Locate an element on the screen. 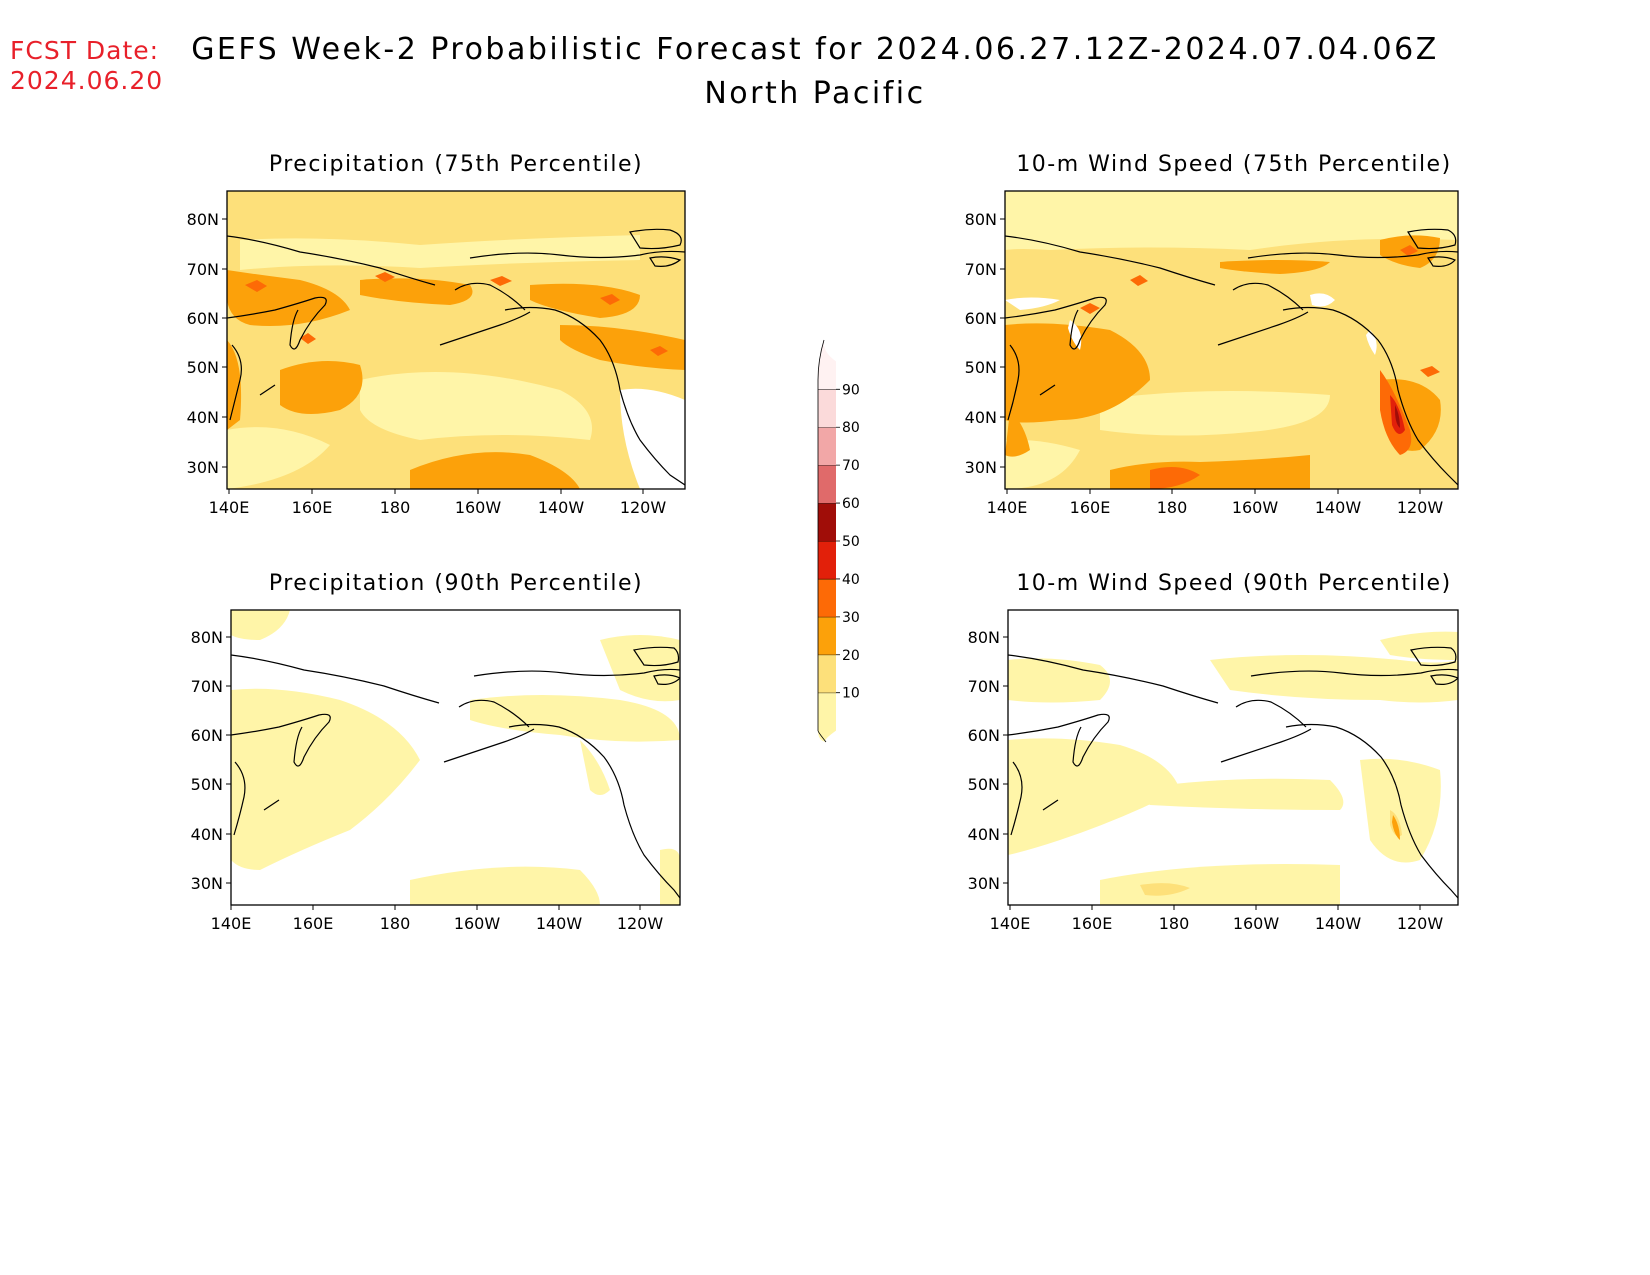 This screenshot has width=1650, height=1275. colorbar-label: 60 is located at coordinates (851, 504).